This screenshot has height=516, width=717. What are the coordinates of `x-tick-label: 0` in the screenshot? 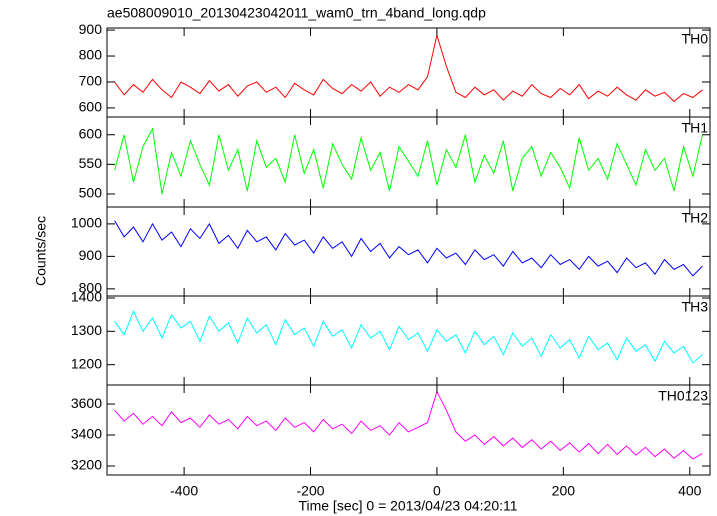 It's located at (437, 491).